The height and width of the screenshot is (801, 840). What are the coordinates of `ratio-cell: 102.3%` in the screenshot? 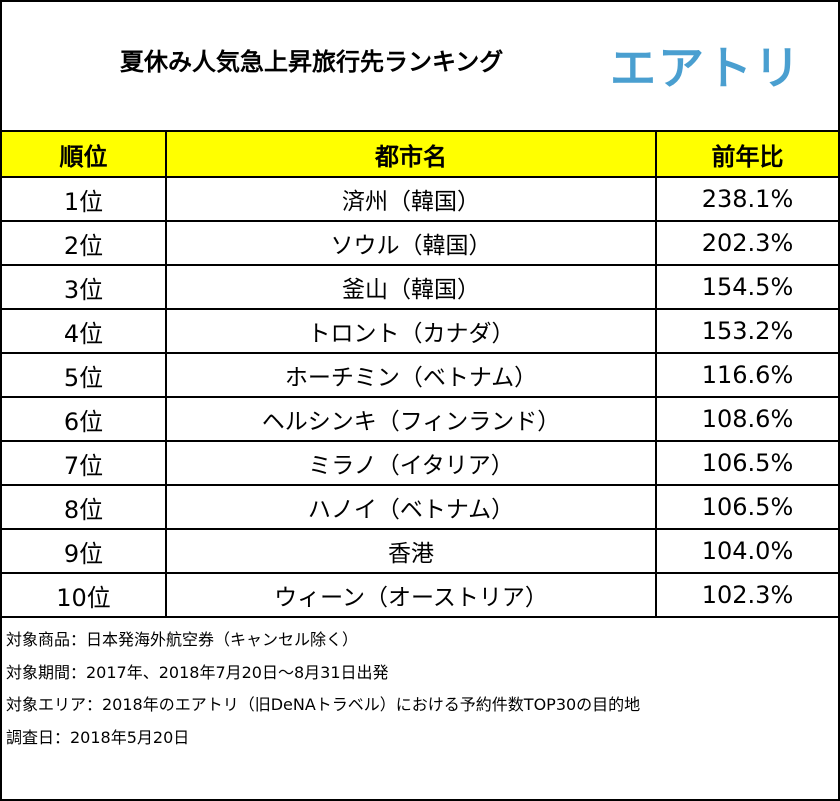 It's located at (747, 595).